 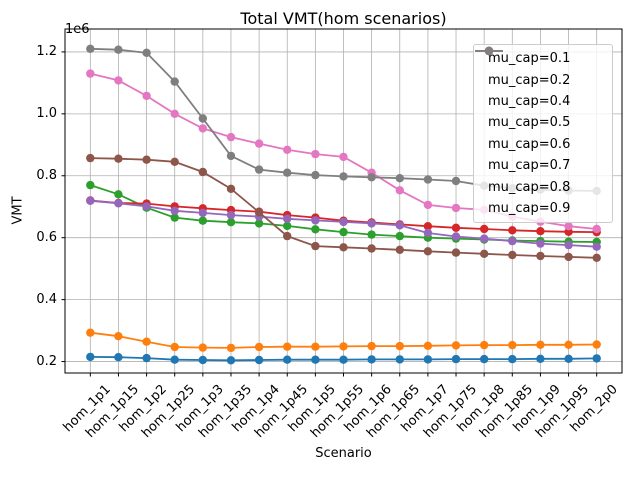 I want to click on legend-item: mu_cap=0.4, so click(x=543, y=79).